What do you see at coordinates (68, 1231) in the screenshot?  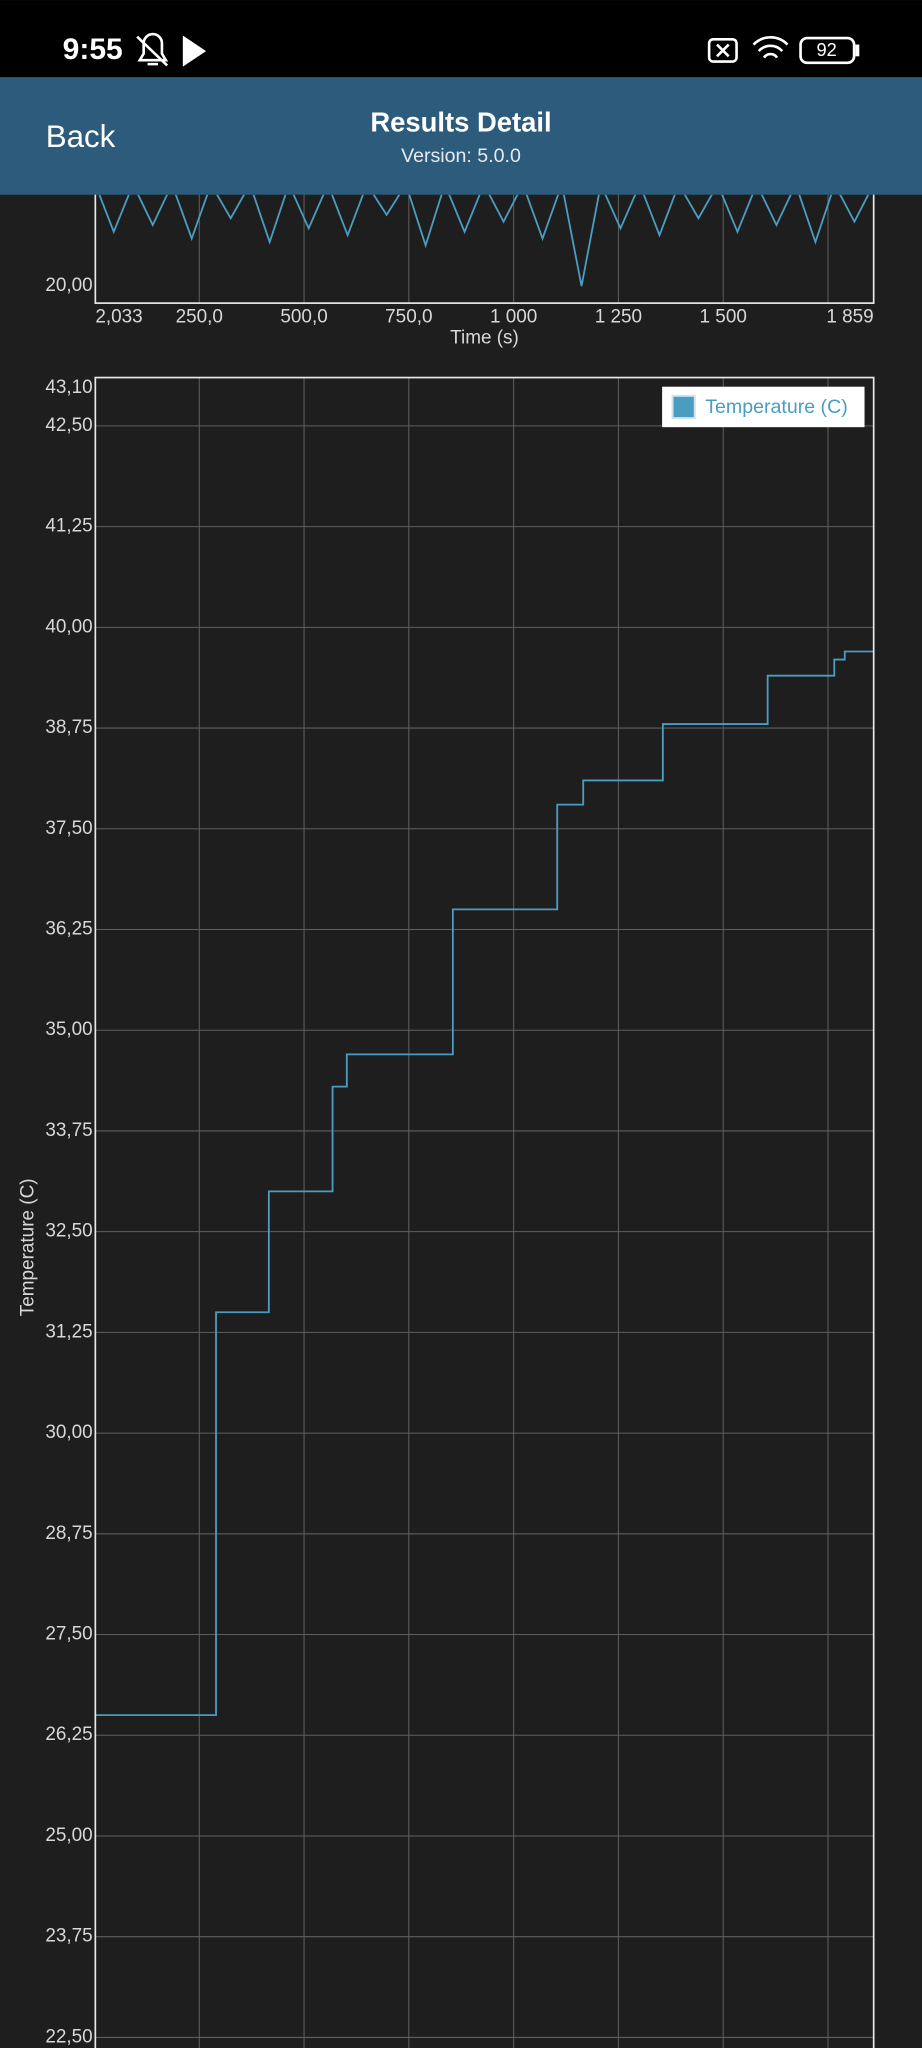 I see `y-tick-label: 32,50` at bounding box center [68, 1231].